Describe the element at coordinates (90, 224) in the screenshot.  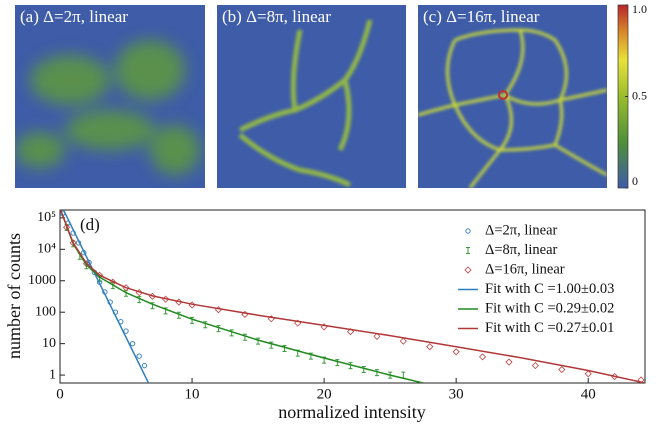
I see `panel-label: (d)` at that location.